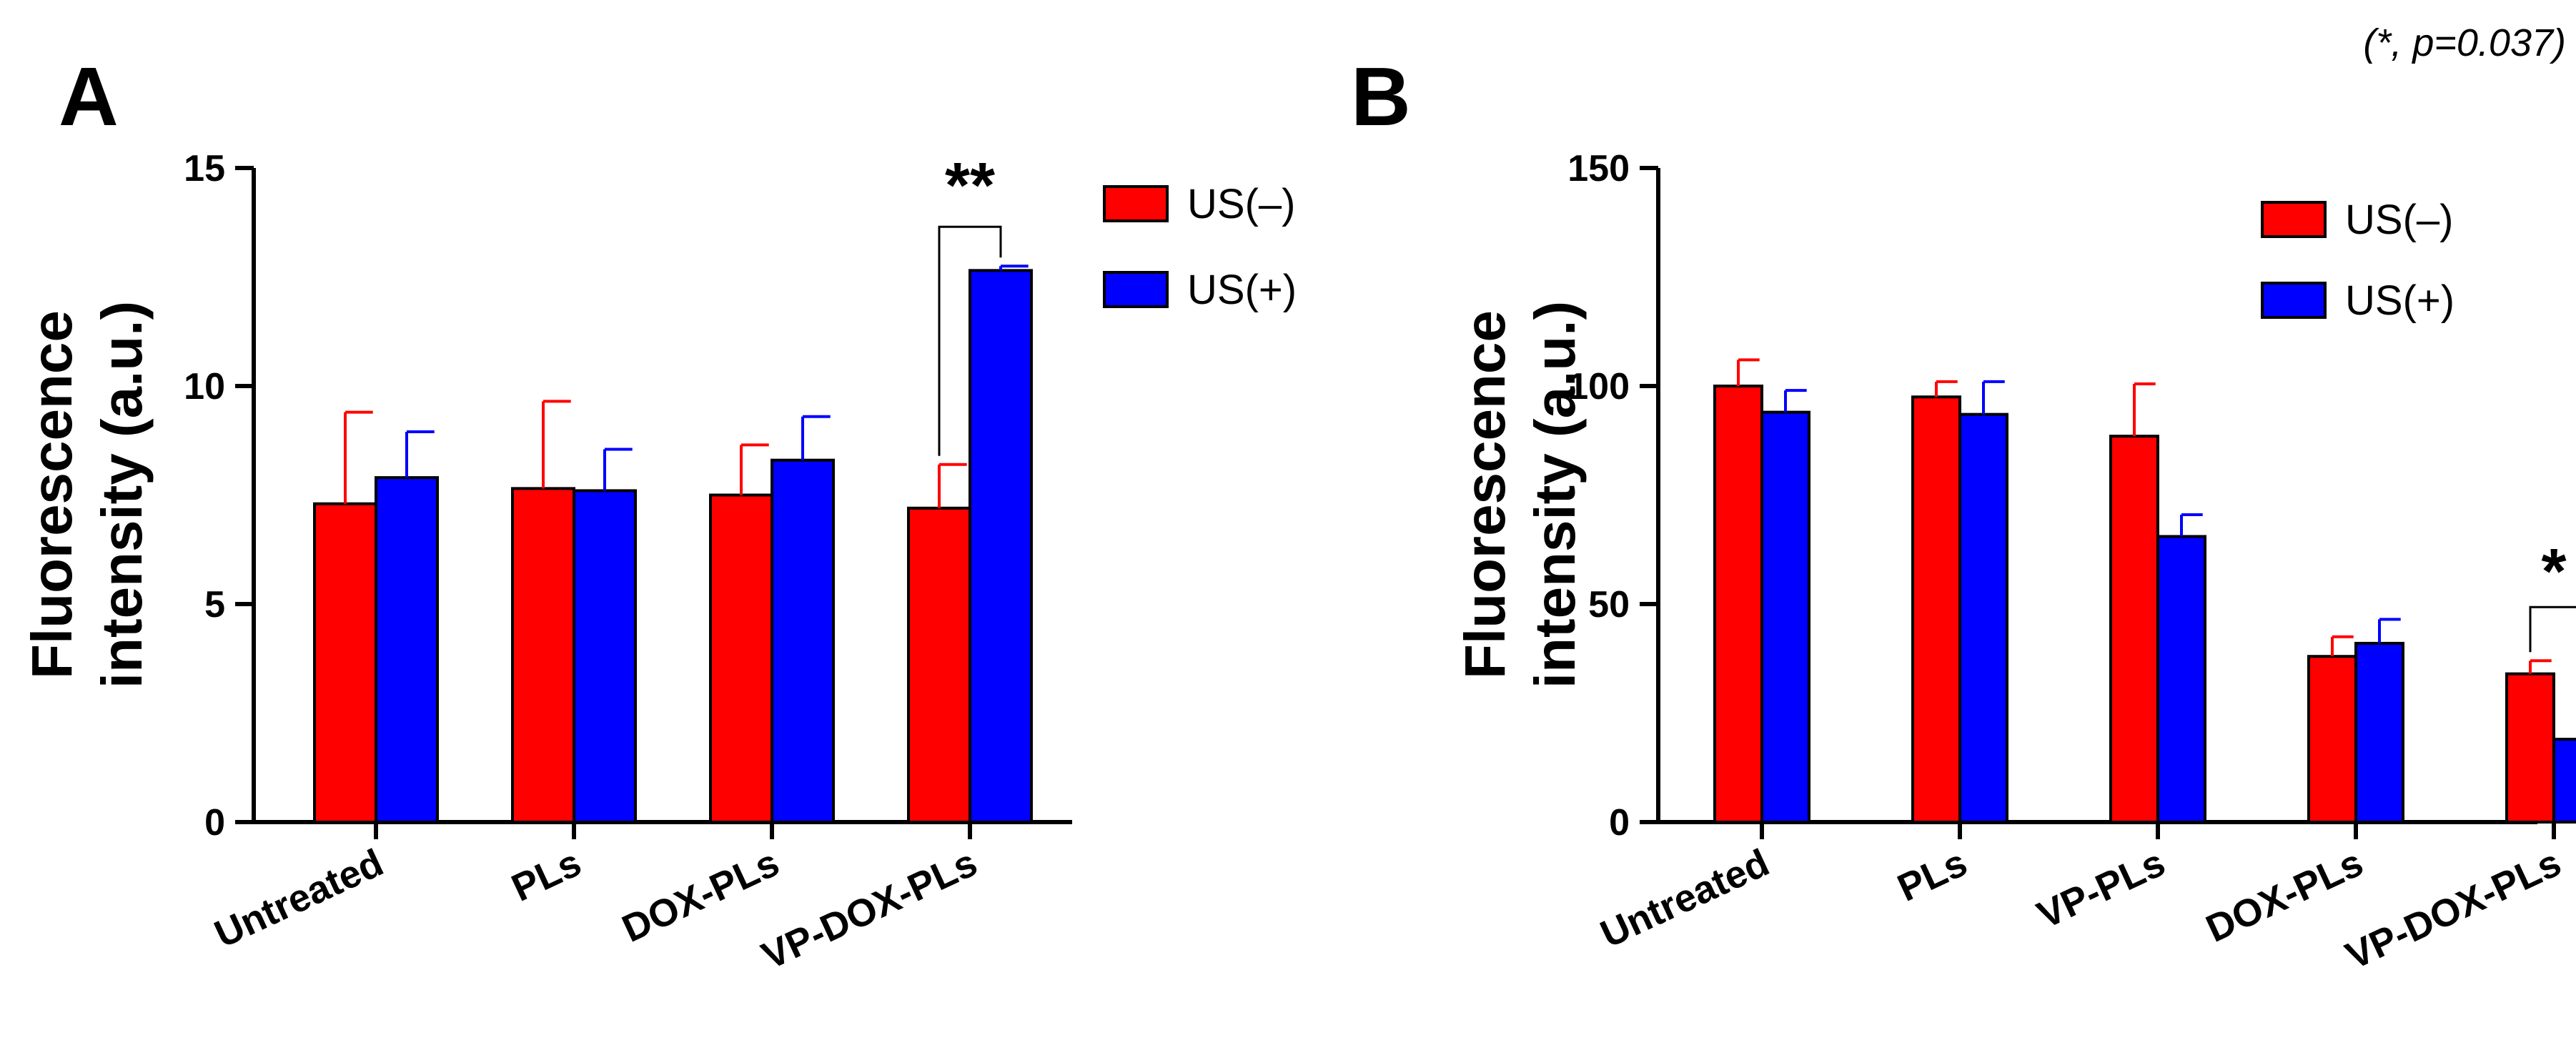 The image size is (2576, 1058). I want to click on y-tick-label: 100, so click(1598, 386).